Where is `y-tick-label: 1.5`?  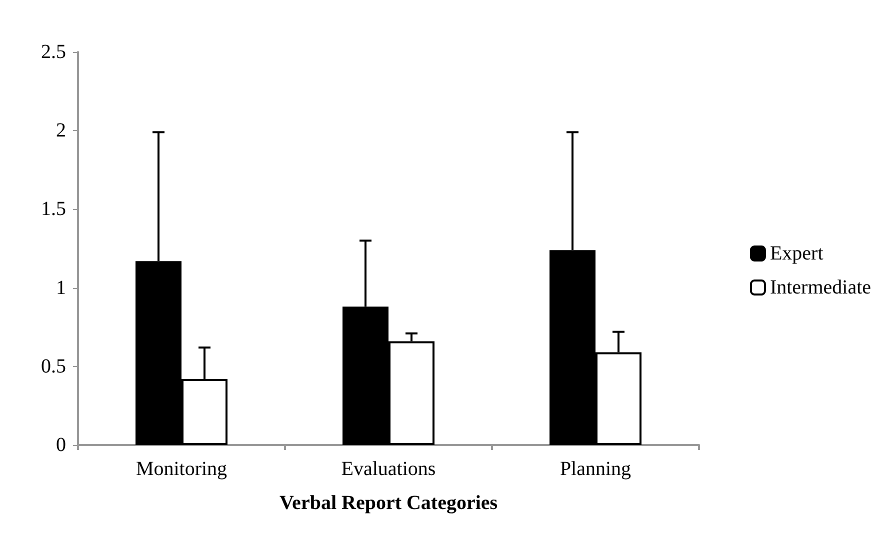 y-tick-label: 1.5 is located at coordinates (53, 209).